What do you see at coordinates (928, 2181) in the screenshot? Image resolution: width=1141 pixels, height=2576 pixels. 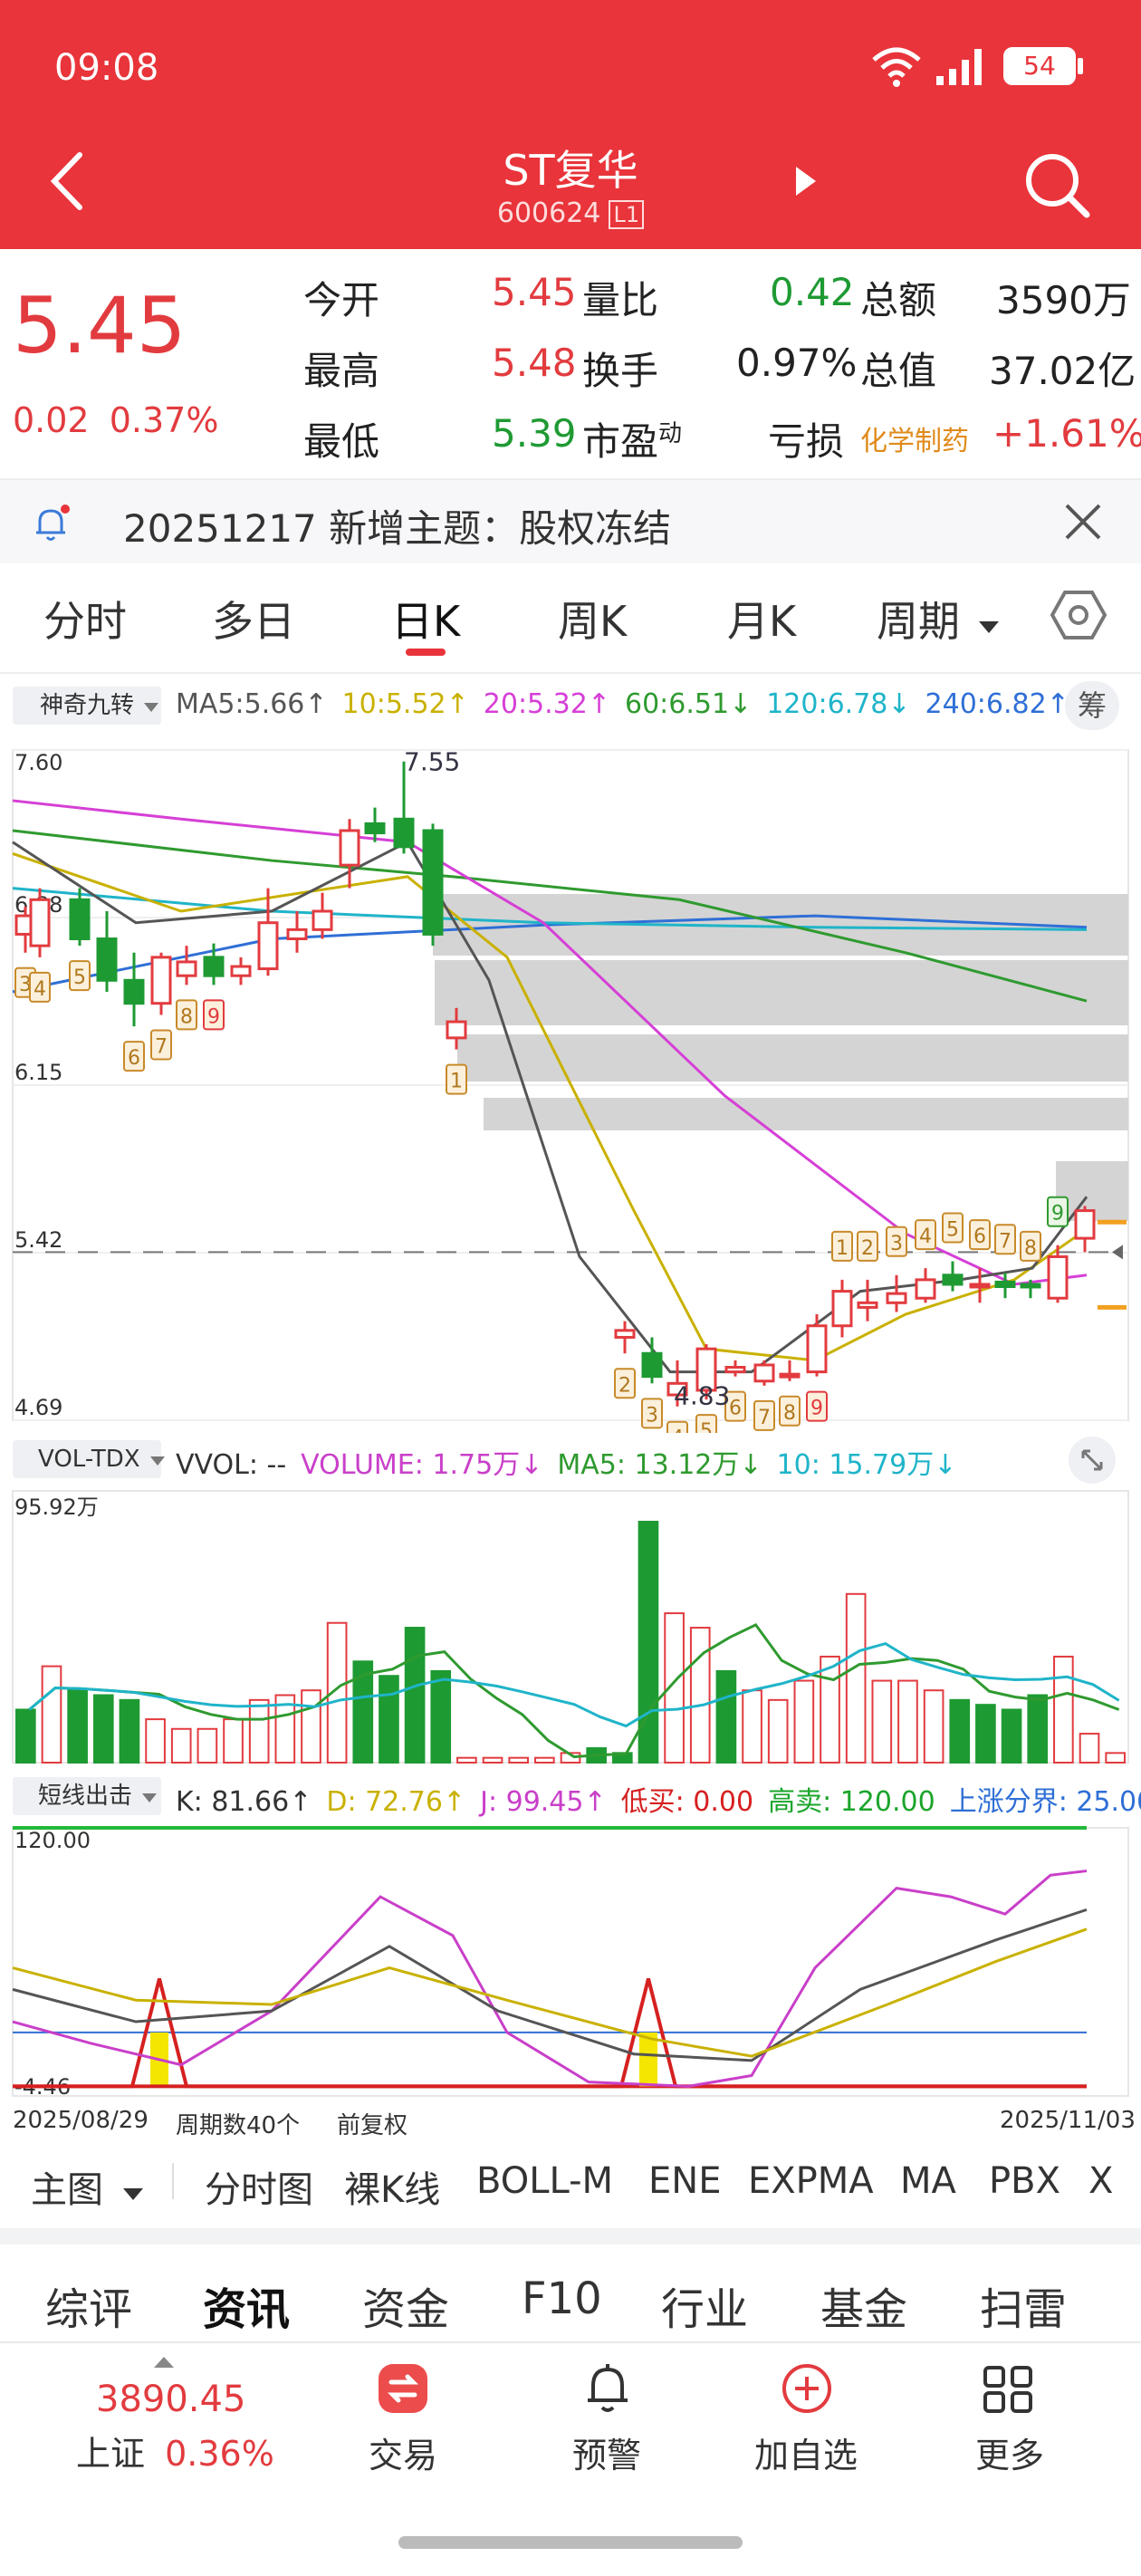 I see `indicator-tab: MA` at bounding box center [928, 2181].